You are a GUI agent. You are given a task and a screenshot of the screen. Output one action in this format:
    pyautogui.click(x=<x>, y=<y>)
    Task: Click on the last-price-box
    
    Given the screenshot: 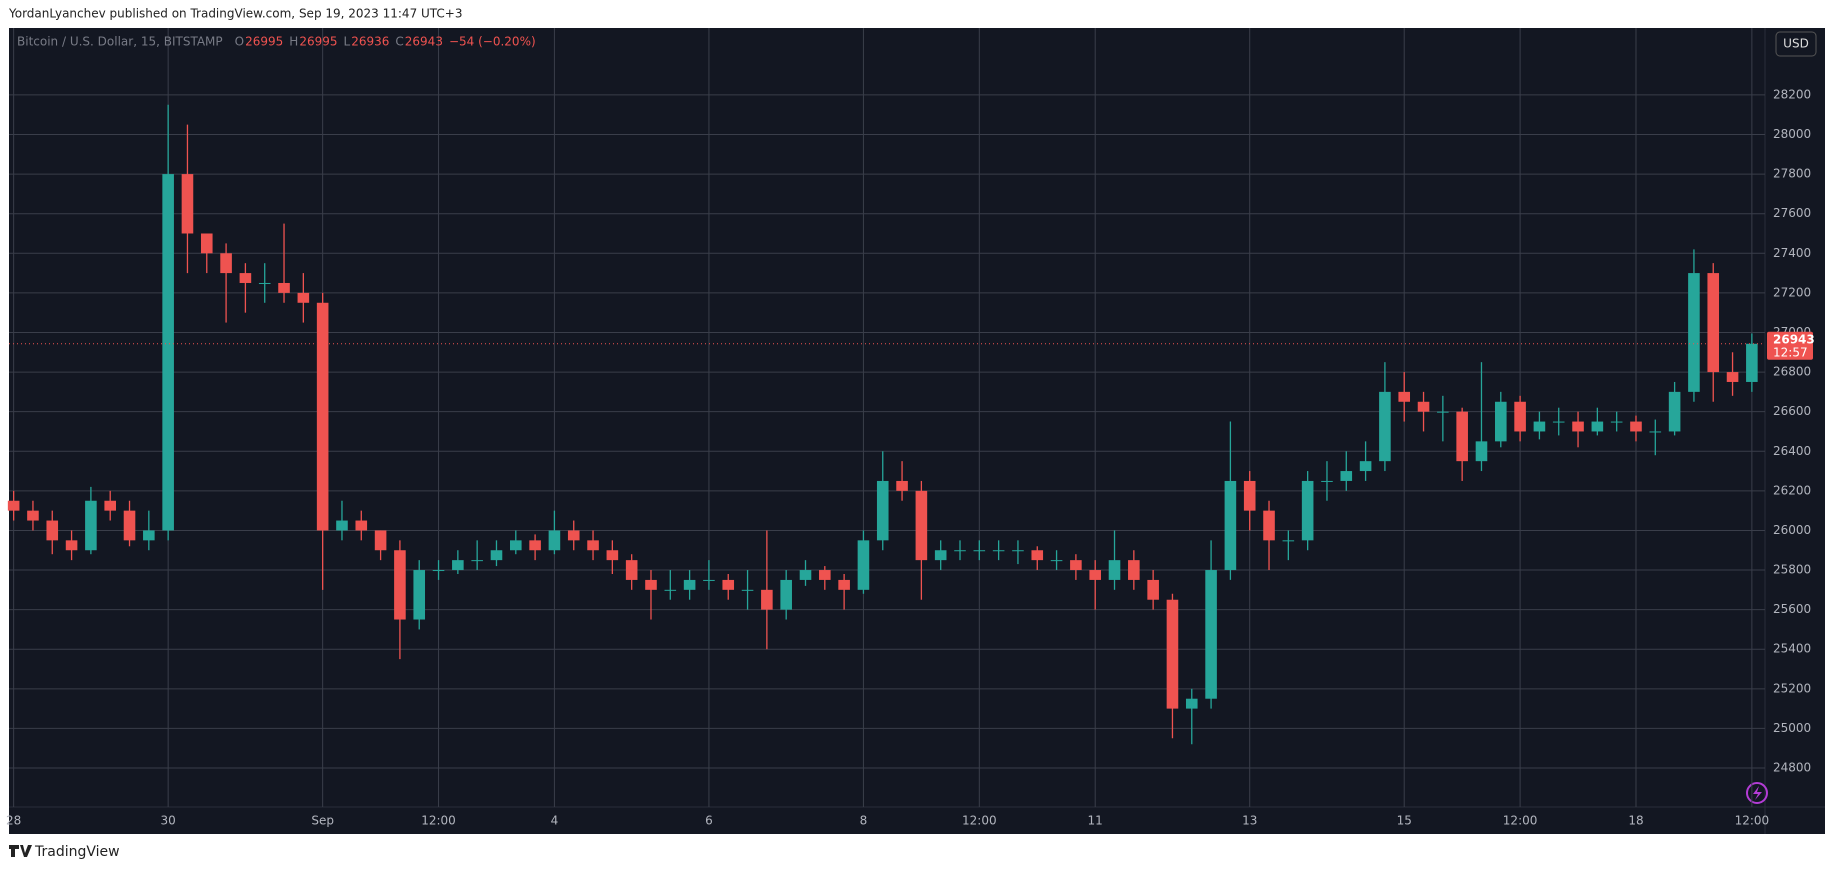 What is the action you would take?
    pyautogui.click(x=1790, y=345)
    